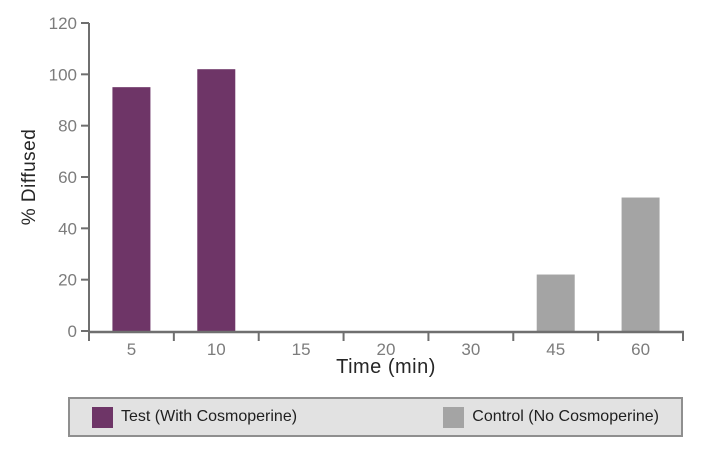  I want to click on y-tick-label-20: 20, so click(67, 280).